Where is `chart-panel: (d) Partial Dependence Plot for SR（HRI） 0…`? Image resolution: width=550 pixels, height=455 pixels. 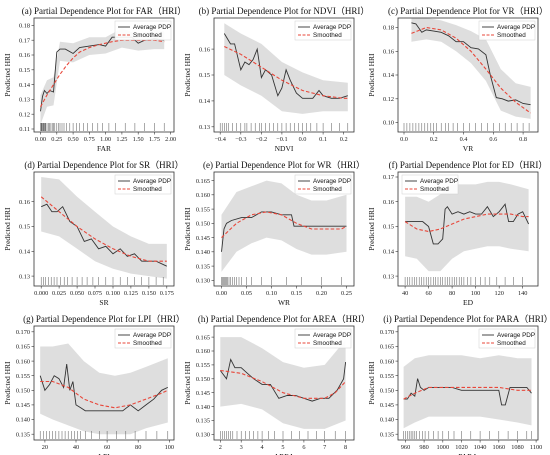 chart-panel: (d) Partial Dependence Plot for SR（HRI） 0… is located at coordinates (93, 233).